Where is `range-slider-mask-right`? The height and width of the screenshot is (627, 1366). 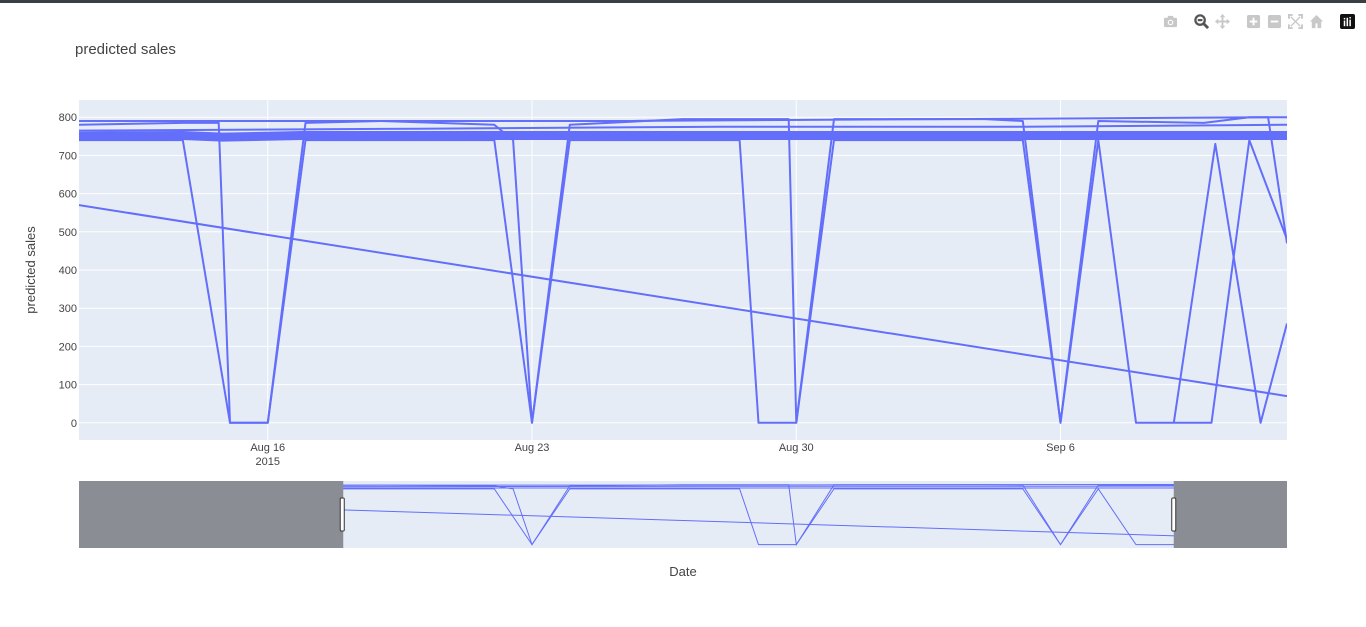
range-slider-mask-right is located at coordinates (1230, 514).